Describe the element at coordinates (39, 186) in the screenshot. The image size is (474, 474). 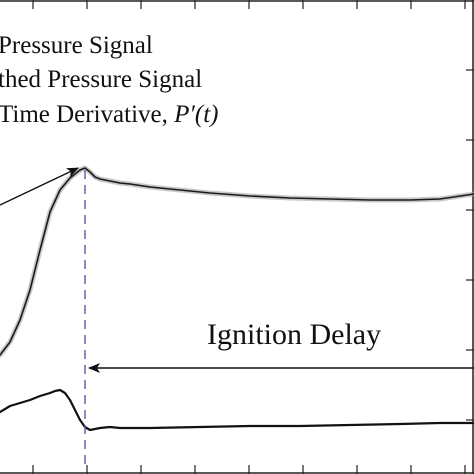
I see `peak-pointer-arrow` at that location.